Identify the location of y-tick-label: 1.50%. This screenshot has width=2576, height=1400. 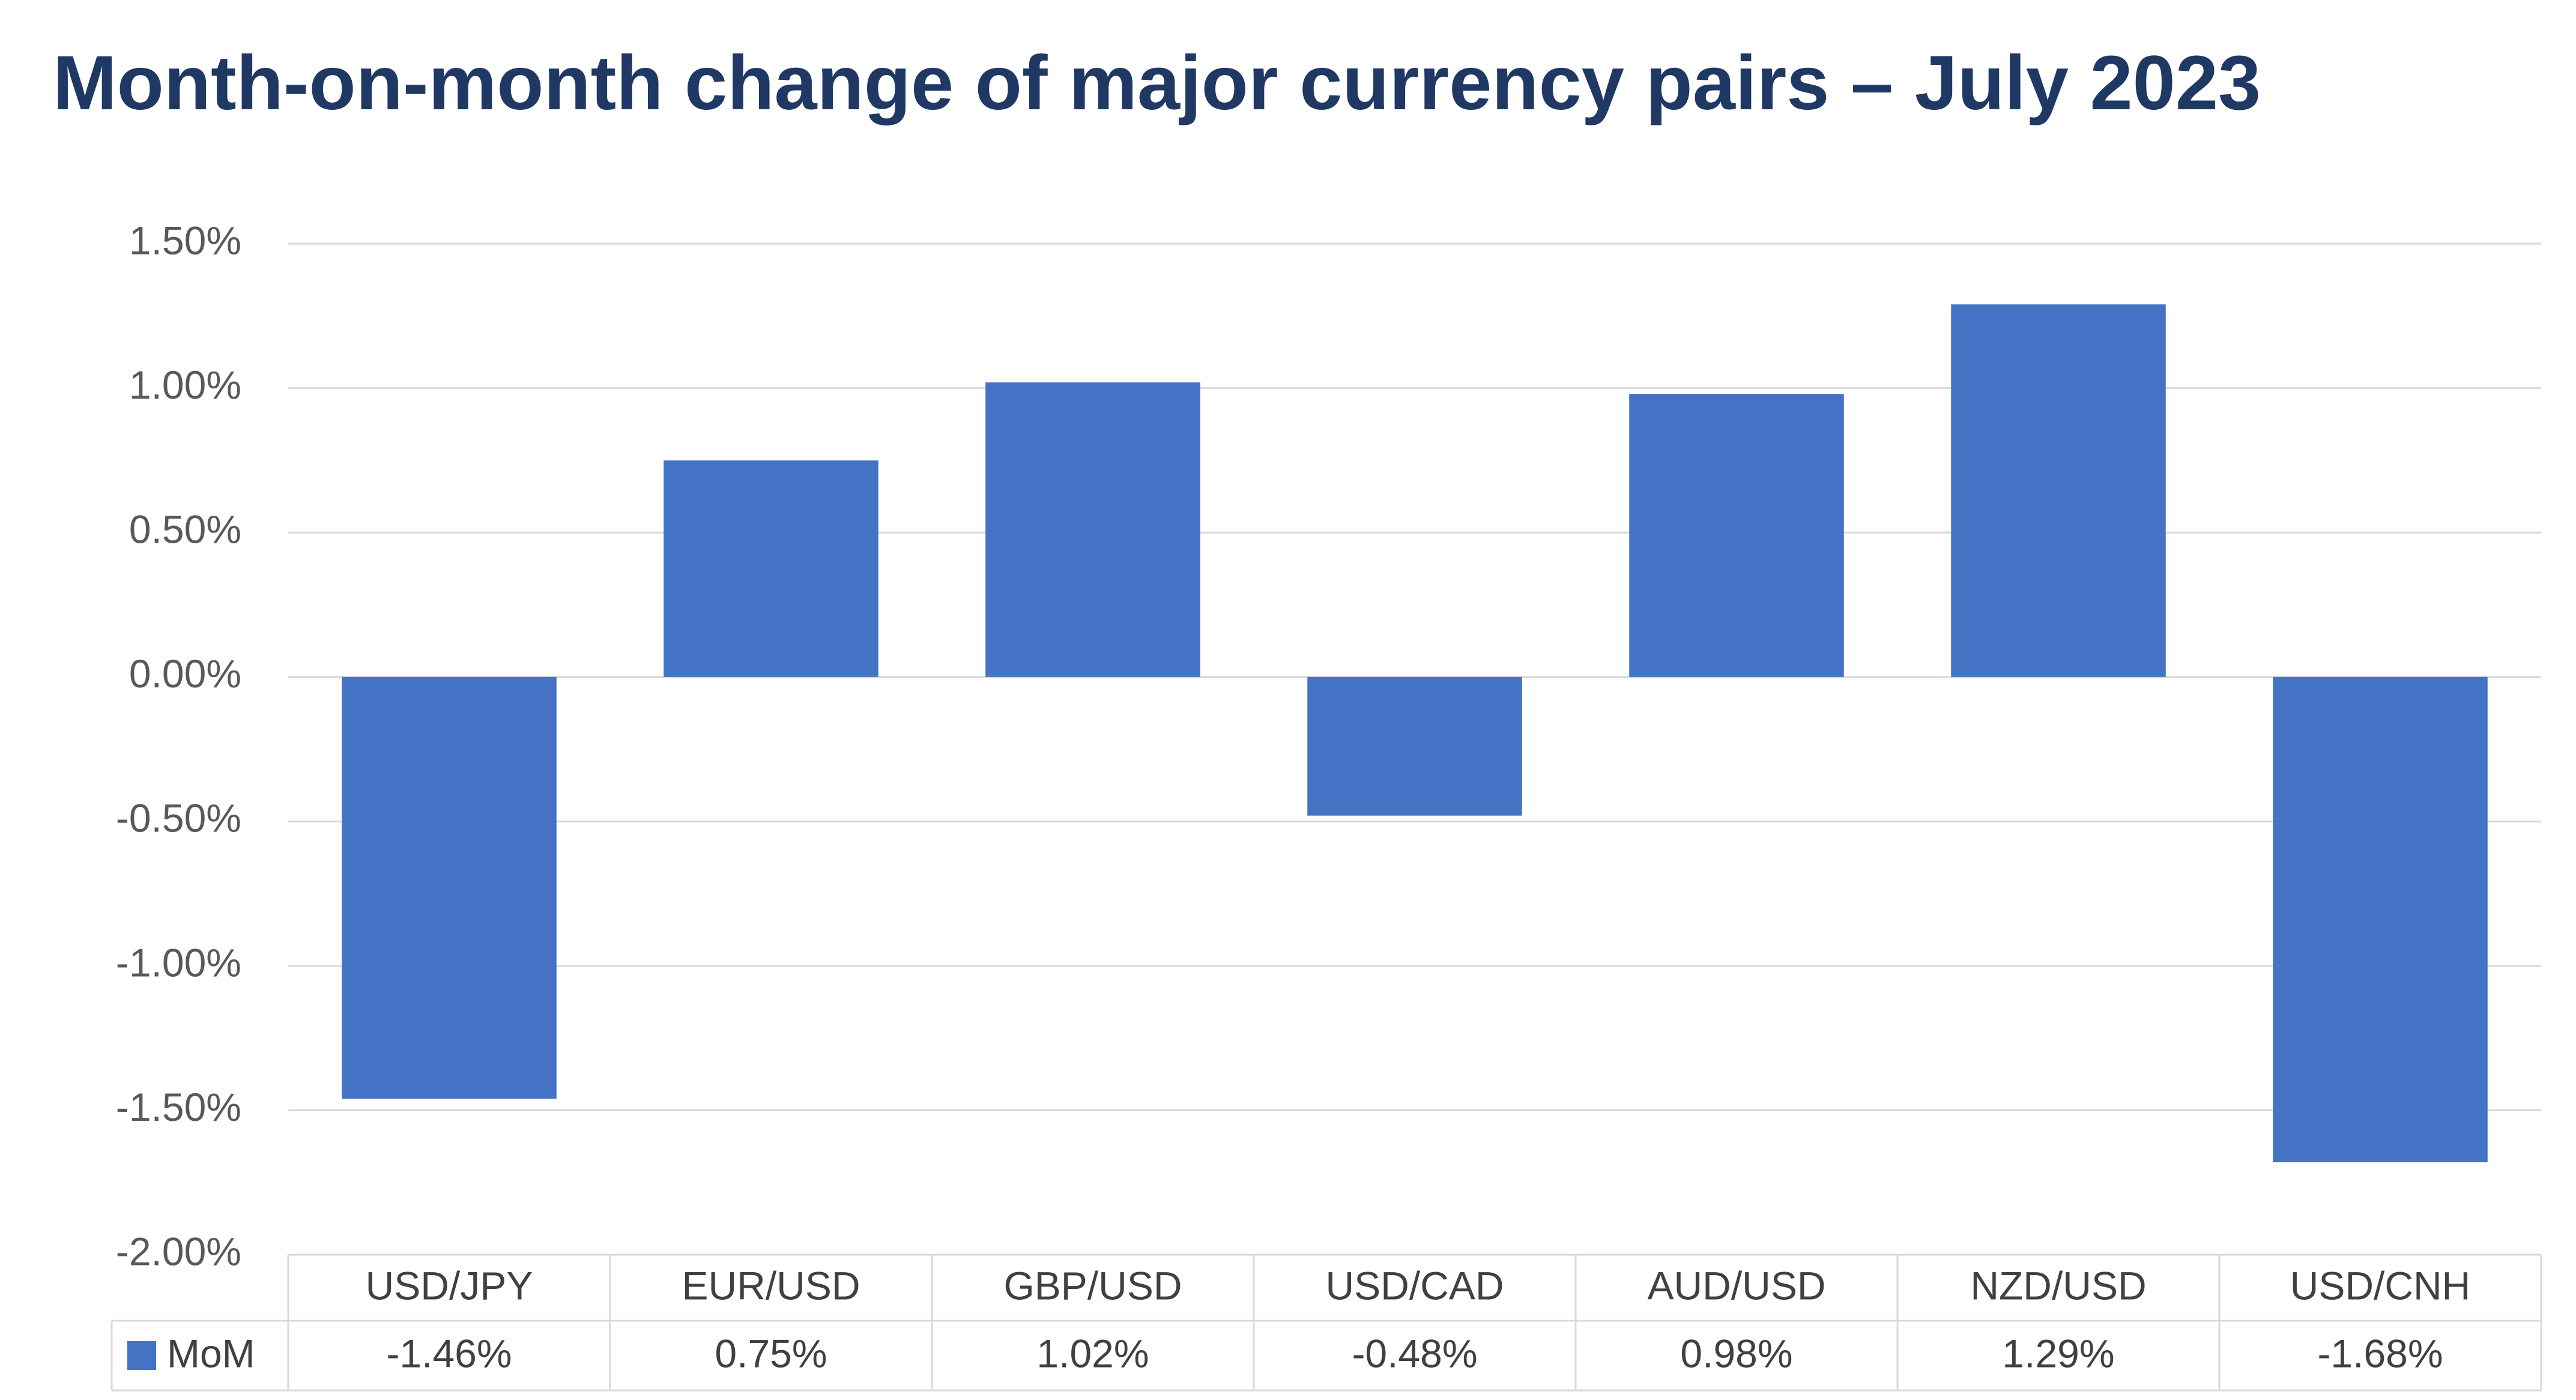
(185, 240).